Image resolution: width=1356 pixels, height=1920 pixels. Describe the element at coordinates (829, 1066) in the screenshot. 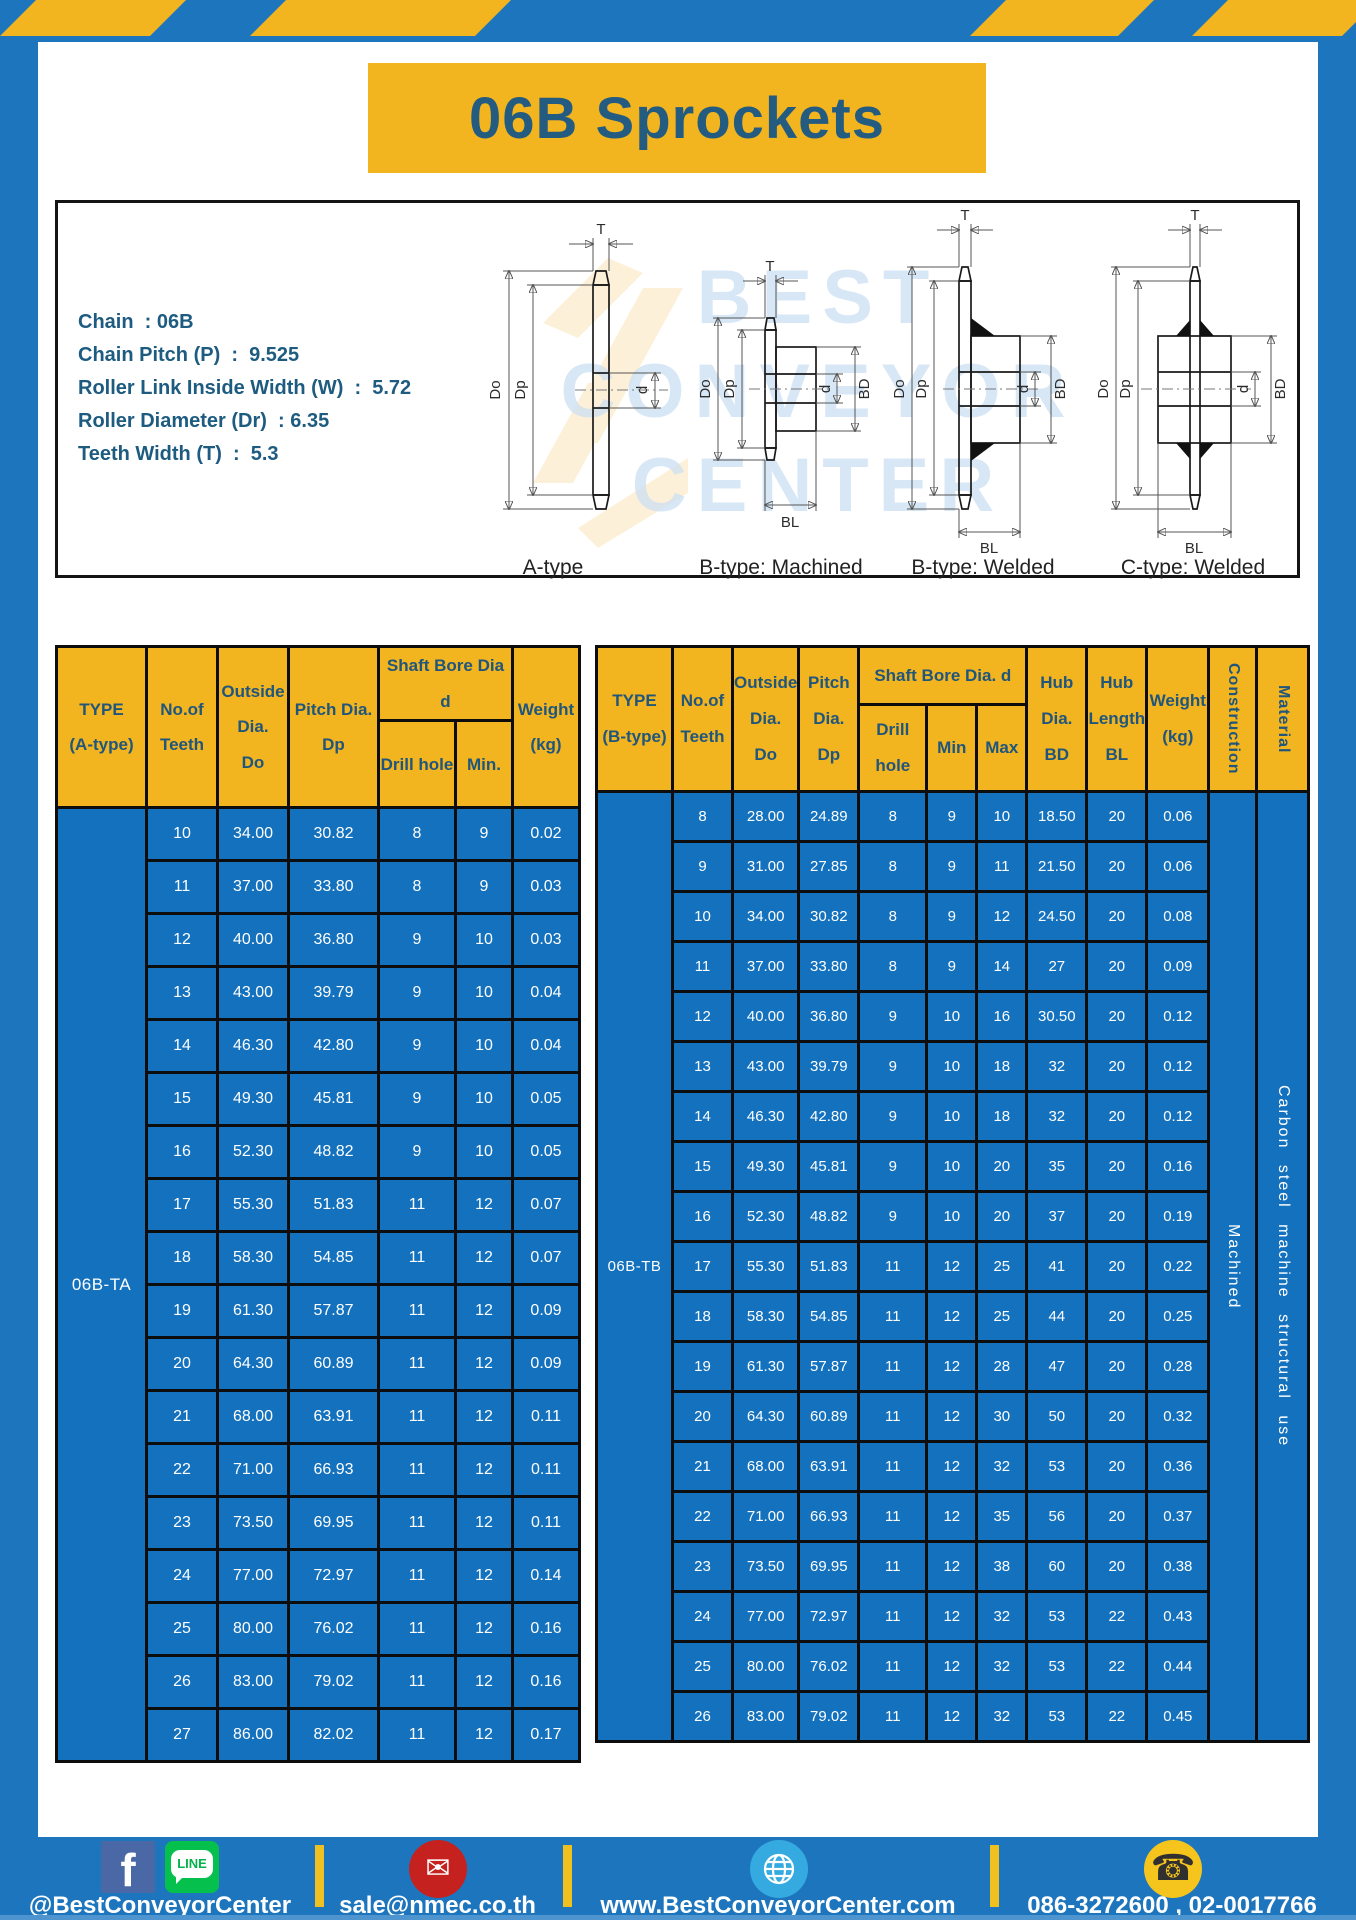

I see `data-cell: 39.79` at that location.